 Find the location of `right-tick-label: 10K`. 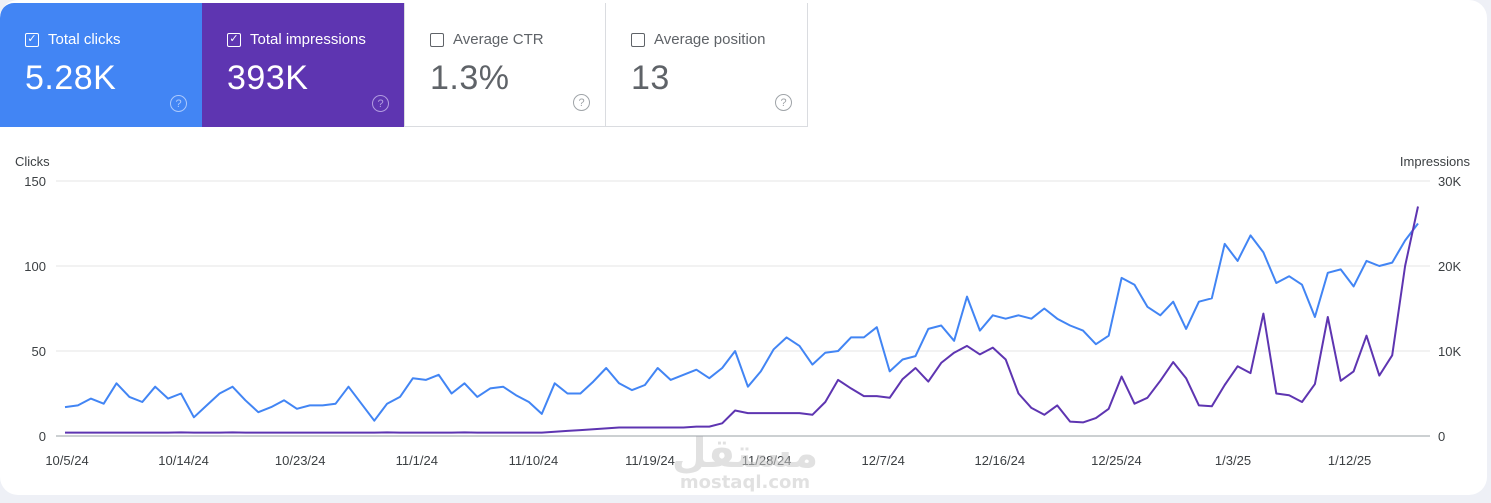

right-tick-label: 10K is located at coordinates (1449, 351).